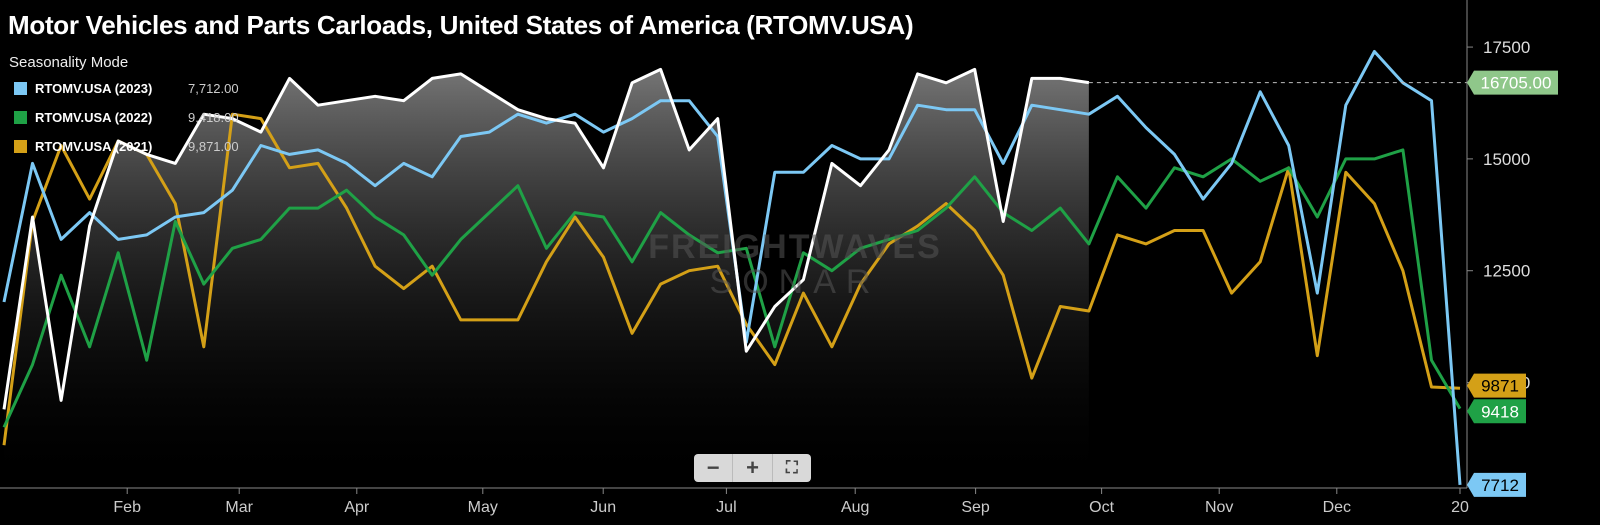 This screenshot has height=525, width=1600. I want to click on zoom-controls: − + ⛶, so click(752, 468).